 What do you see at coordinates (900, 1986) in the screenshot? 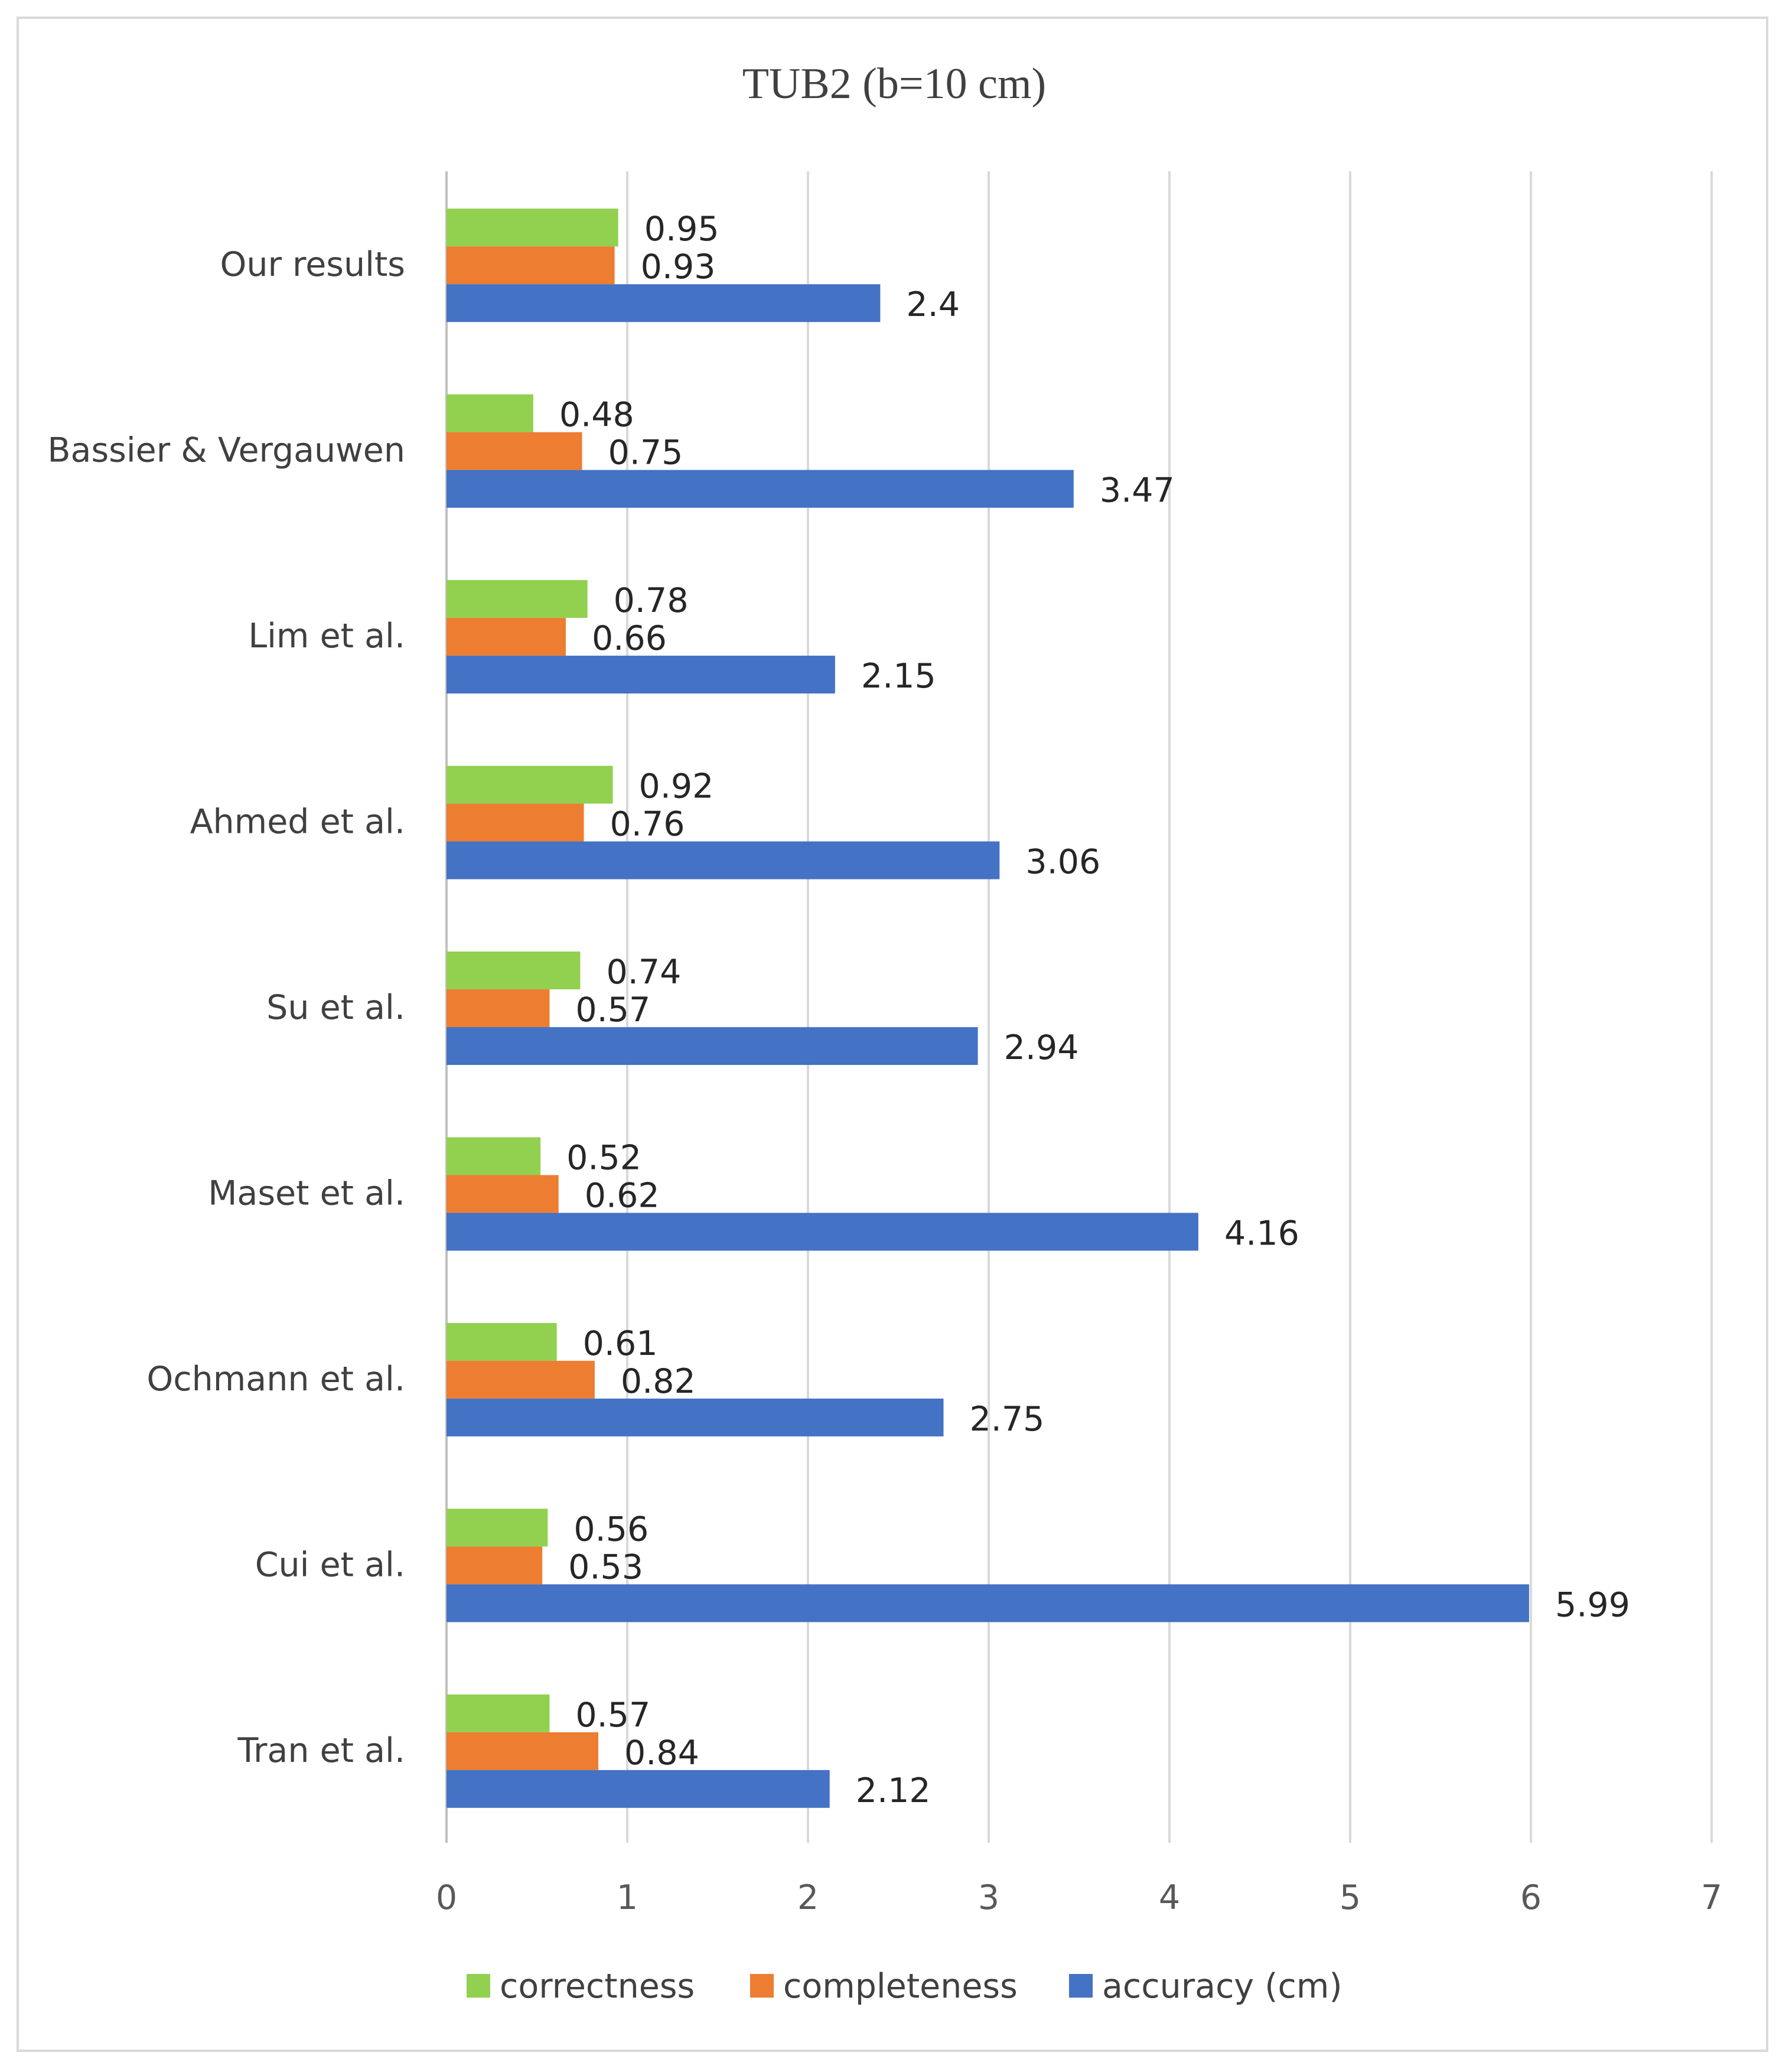
I see `legend-label: completeness` at bounding box center [900, 1986].